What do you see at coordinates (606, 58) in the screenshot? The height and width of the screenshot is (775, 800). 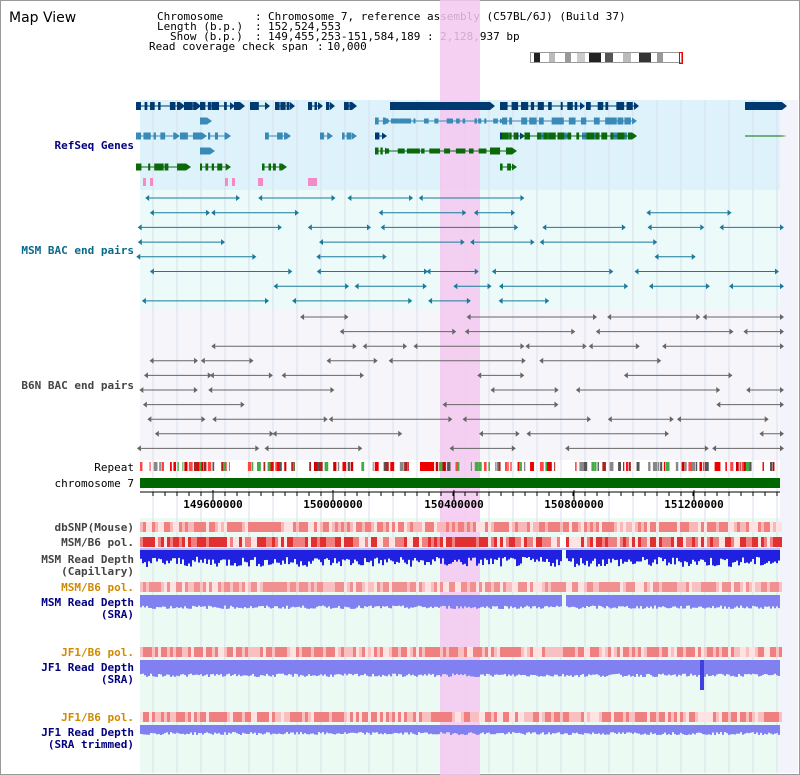 I see `chromosome-ideogram` at bounding box center [606, 58].